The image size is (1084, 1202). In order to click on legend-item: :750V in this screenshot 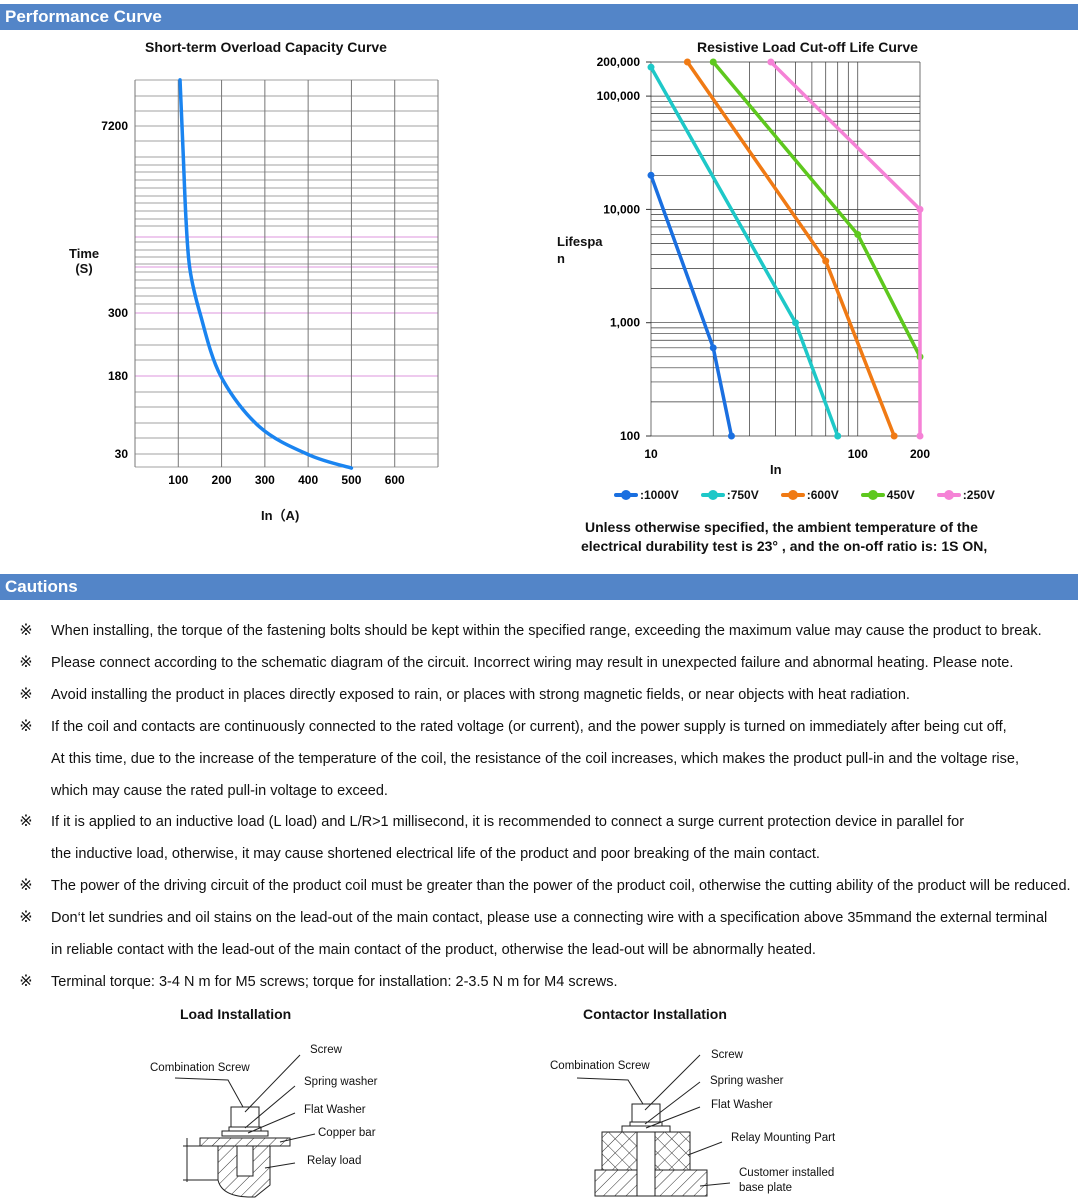, I will do `click(729, 495)`.